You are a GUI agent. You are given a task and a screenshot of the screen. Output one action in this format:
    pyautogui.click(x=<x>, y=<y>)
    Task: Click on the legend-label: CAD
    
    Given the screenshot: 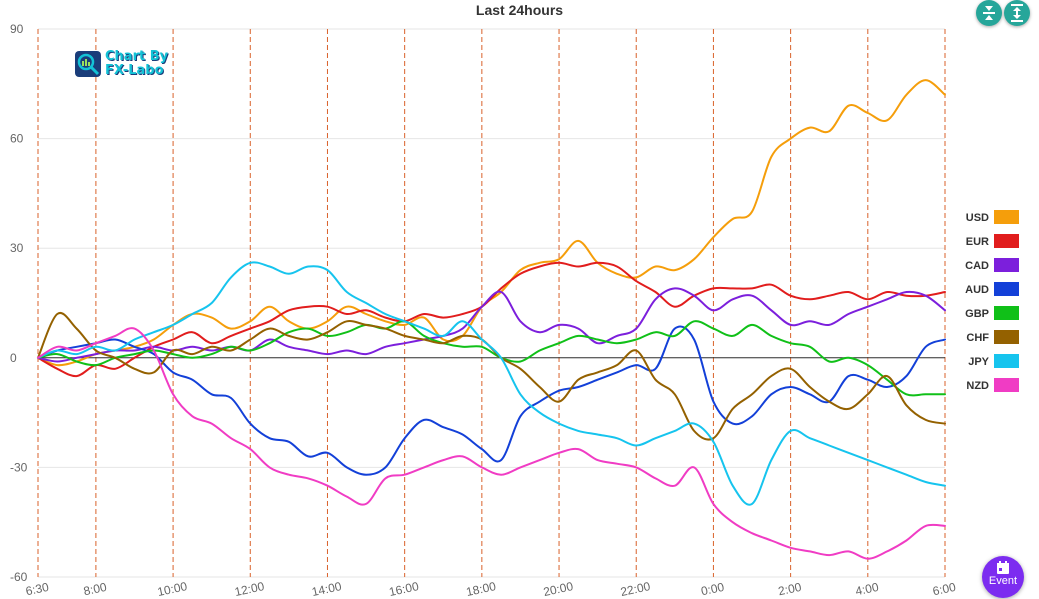 What is the action you would take?
    pyautogui.click(x=977, y=266)
    